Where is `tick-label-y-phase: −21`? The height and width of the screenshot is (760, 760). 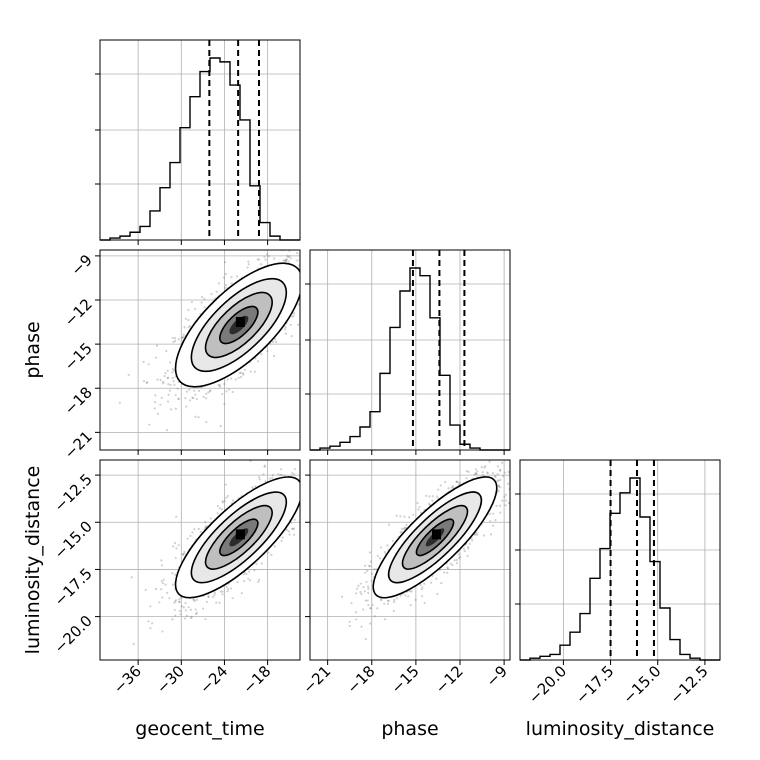
tick-label-y-phase: −21 is located at coordinates (78, 444).